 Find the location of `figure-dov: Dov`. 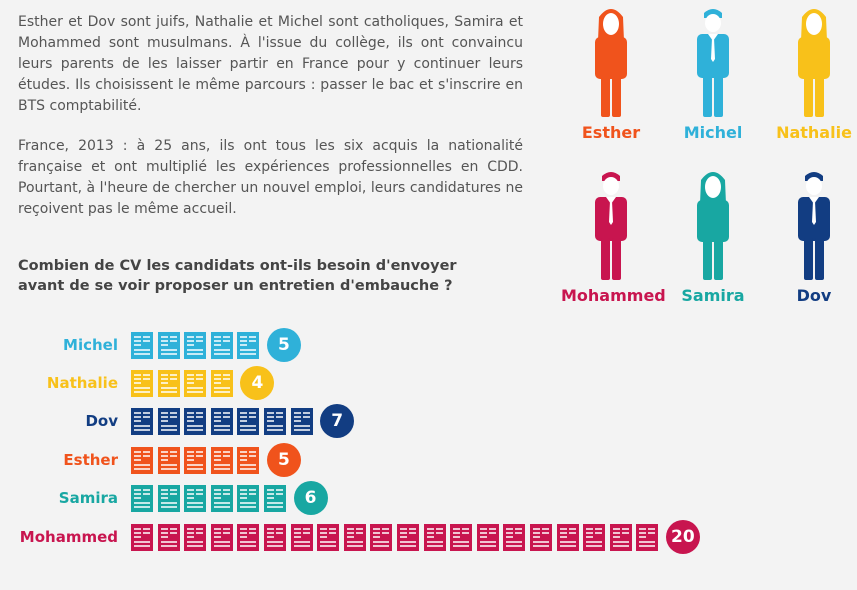

figure-dov: Dov is located at coordinates (810, 236).